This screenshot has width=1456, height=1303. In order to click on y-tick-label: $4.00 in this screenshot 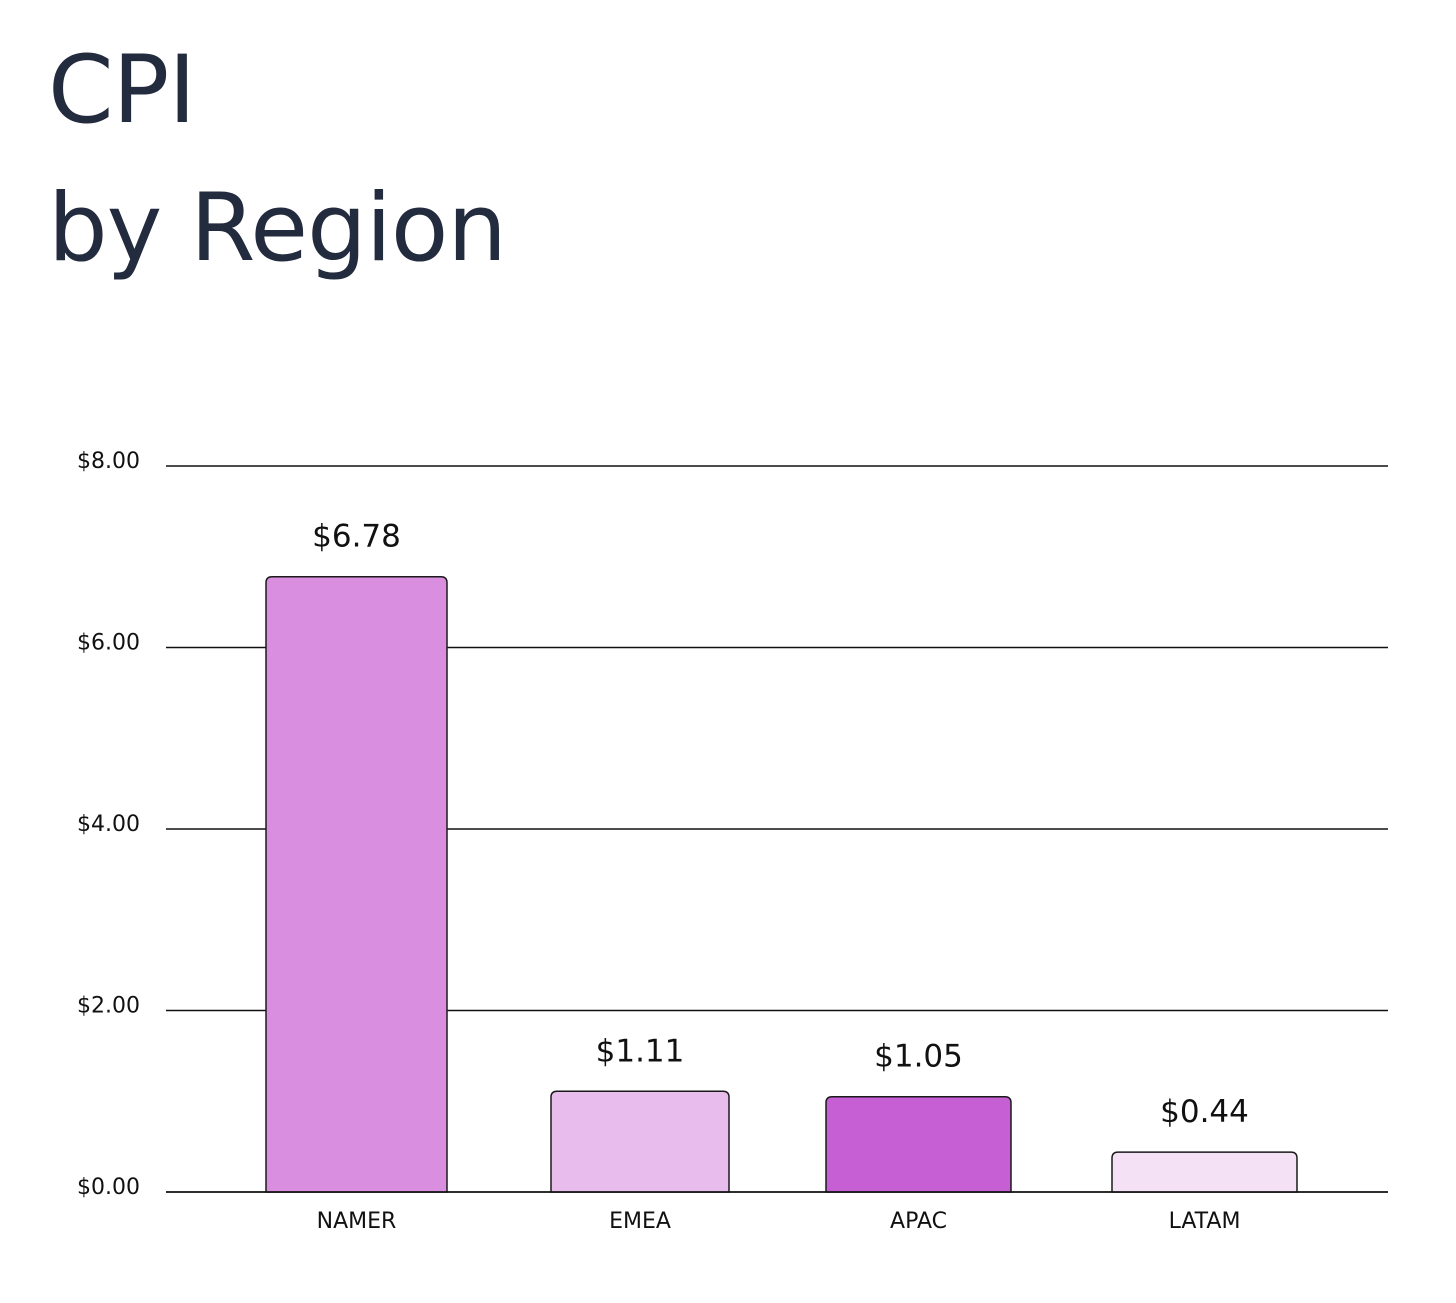, I will do `click(108, 824)`.